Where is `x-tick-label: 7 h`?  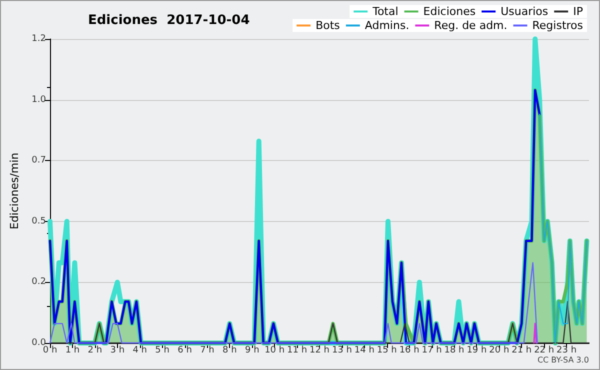
x-tick-label: 7 h is located at coordinates (207, 351).